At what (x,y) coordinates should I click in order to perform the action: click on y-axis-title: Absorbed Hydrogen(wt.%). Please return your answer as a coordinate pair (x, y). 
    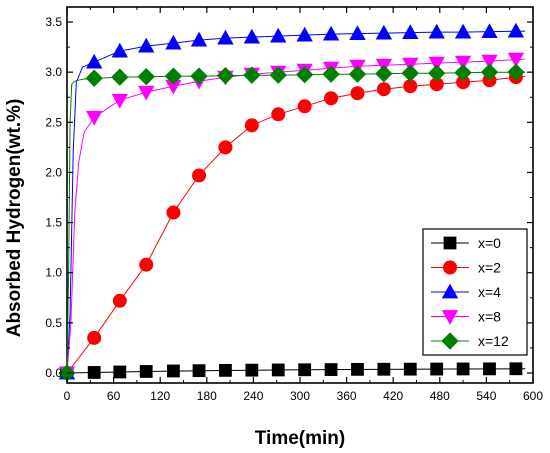
    Looking at the image, I should click on (14, 218).